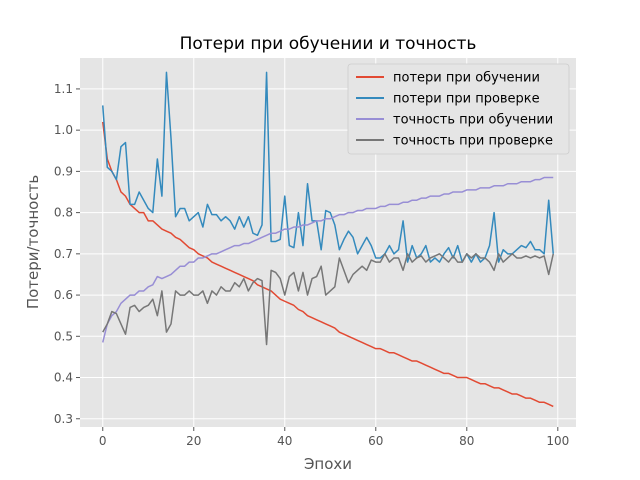 The height and width of the screenshot is (480, 640). I want to click on x-tick-label: 60, so click(375, 441).